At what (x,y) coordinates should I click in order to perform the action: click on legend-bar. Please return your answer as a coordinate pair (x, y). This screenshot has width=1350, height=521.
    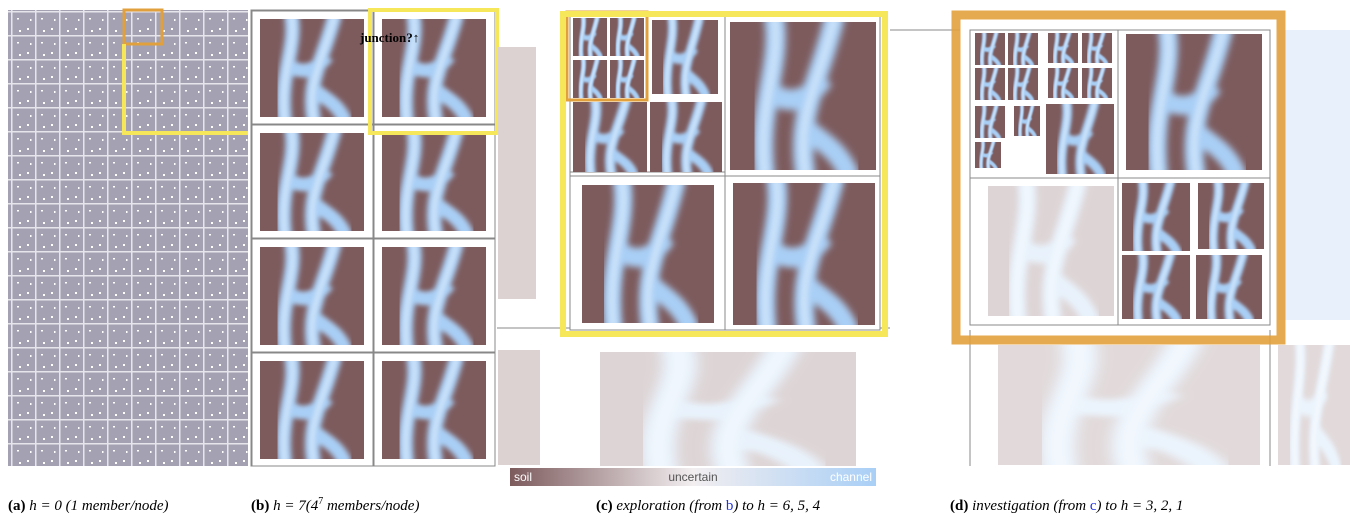
    Looking at the image, I should click on (693, 477).